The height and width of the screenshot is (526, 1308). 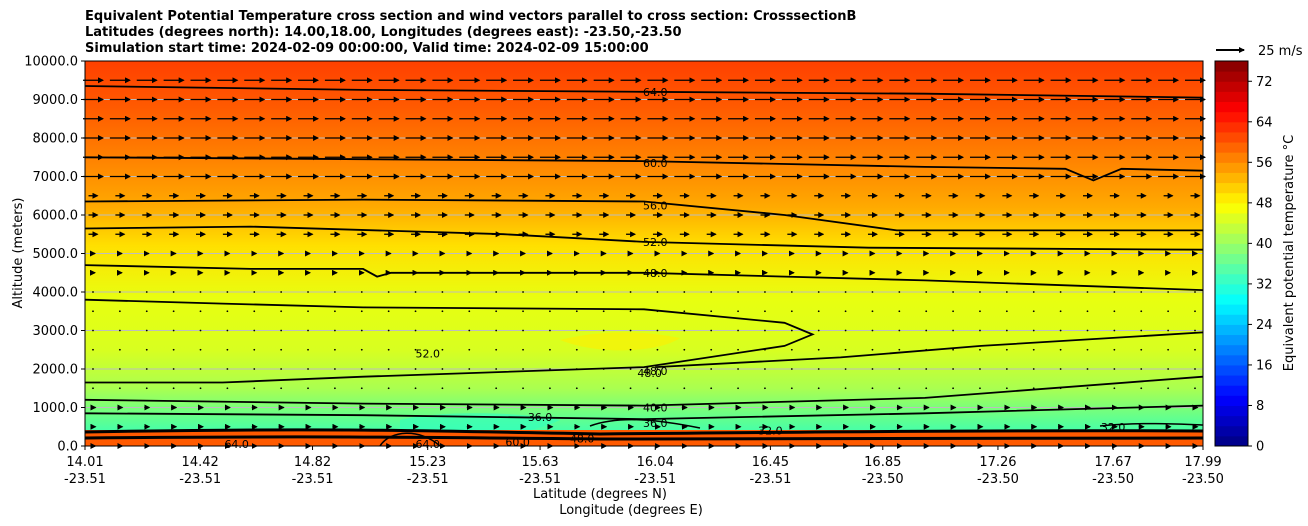 What do you see at coordinates (1264, 284) in the screenshot?
I see `colorbar-tick-label: 32` at bounding box center [1264, 284].